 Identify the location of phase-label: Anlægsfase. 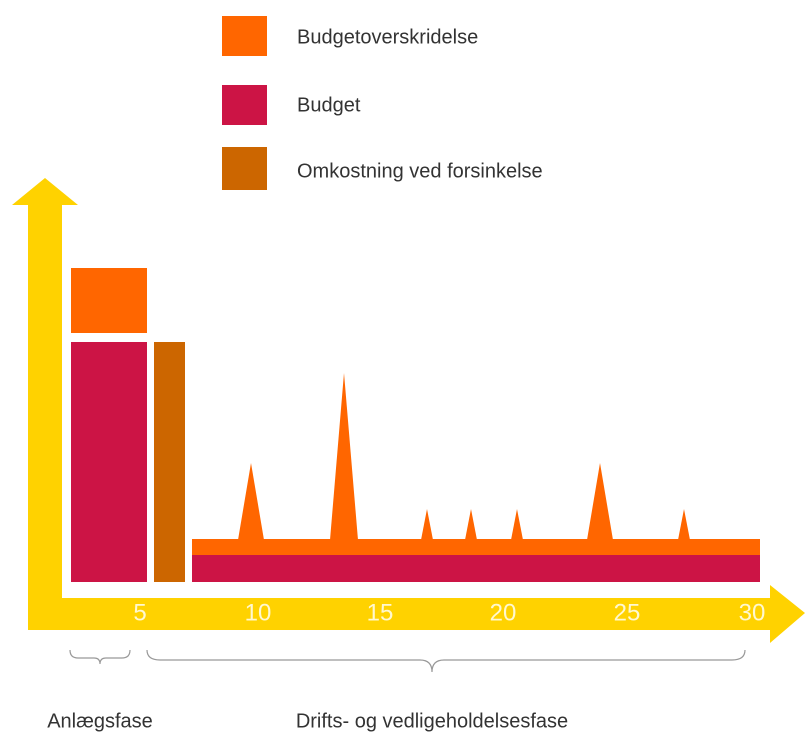
(100, 721).